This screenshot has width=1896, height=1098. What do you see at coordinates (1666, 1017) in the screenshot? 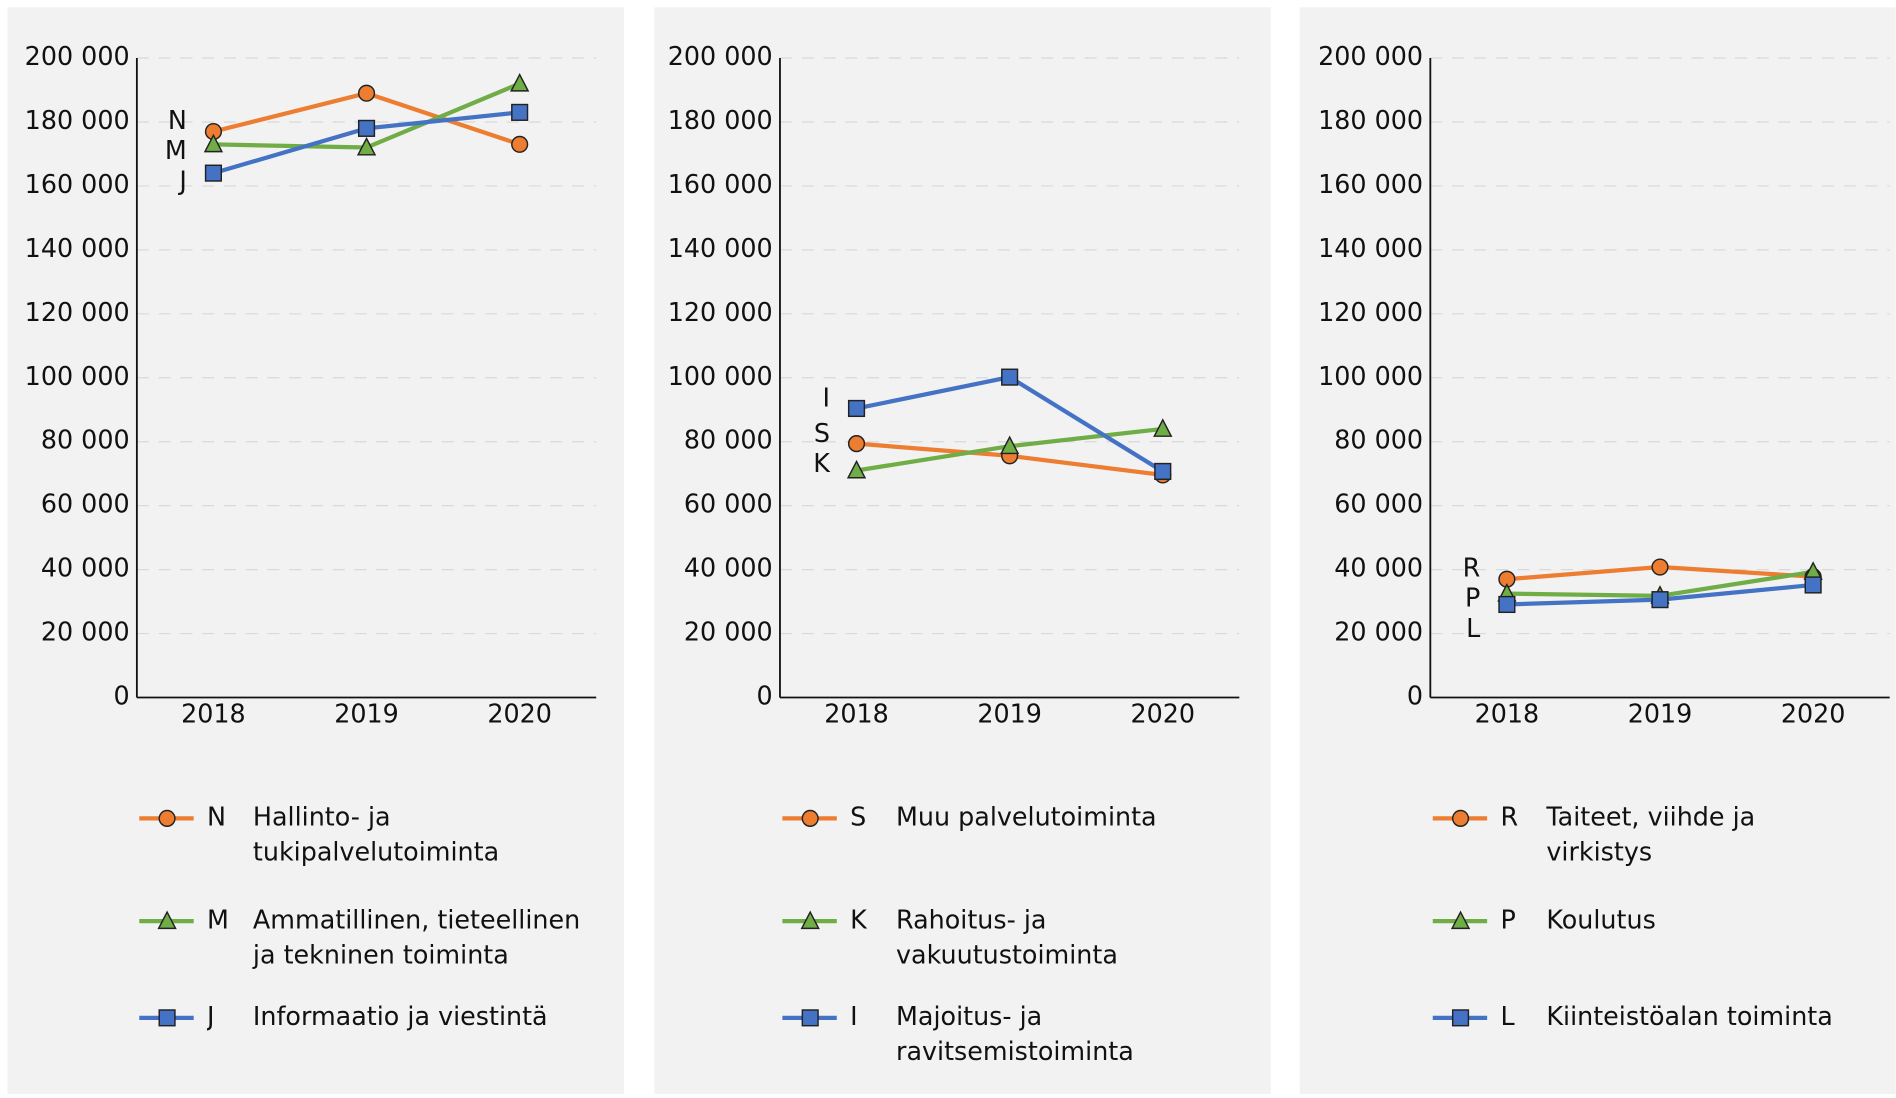
I see `legend-entry: L Kiinteistöalan toiminta` at bounding box center [1666, 1017].